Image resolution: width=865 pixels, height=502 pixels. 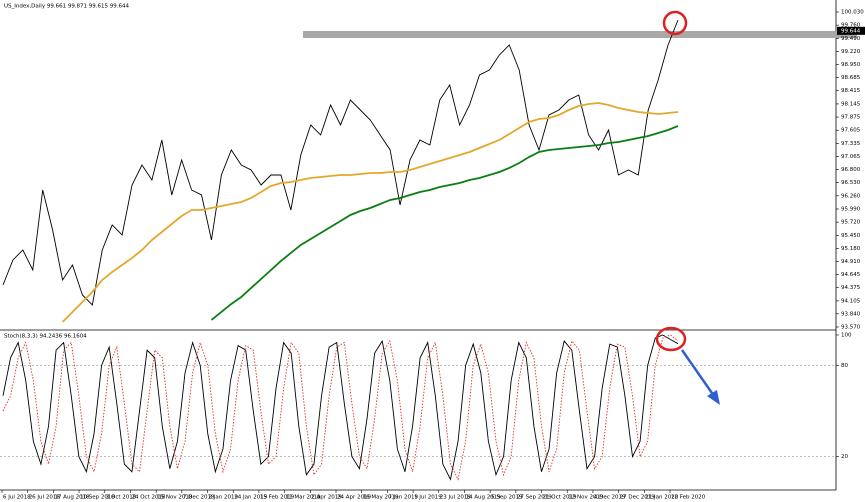 I want to click on x-tick-label: 3 Oct 2018, so click(x=121, y=498).